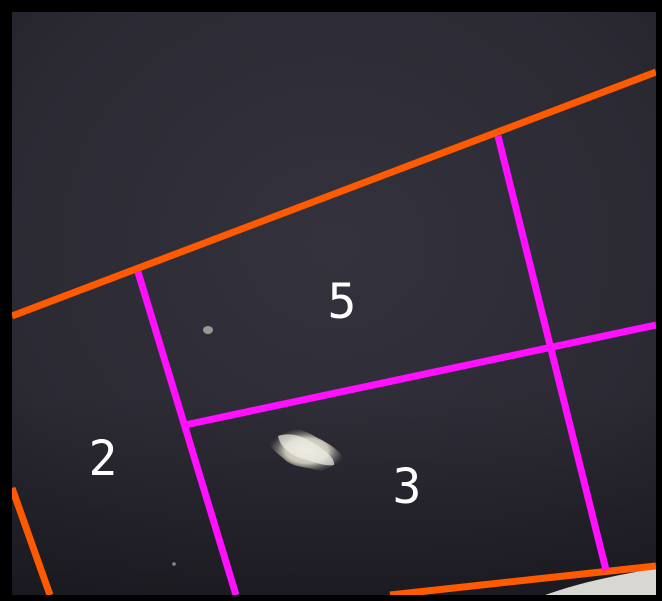  What do you see at coordinates (187, 432) in the screenshot?
I see `grid-line-west` at bounding box center [187, 432].